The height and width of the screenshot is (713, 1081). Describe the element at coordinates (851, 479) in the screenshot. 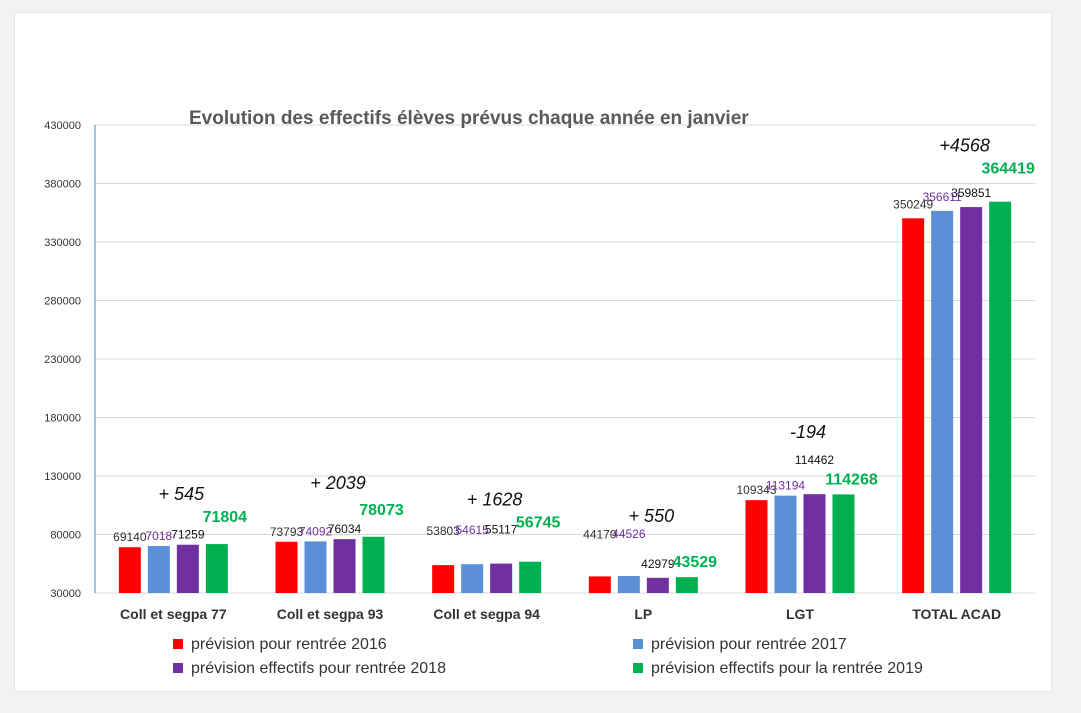

I see `data-label: 114268` at that location.